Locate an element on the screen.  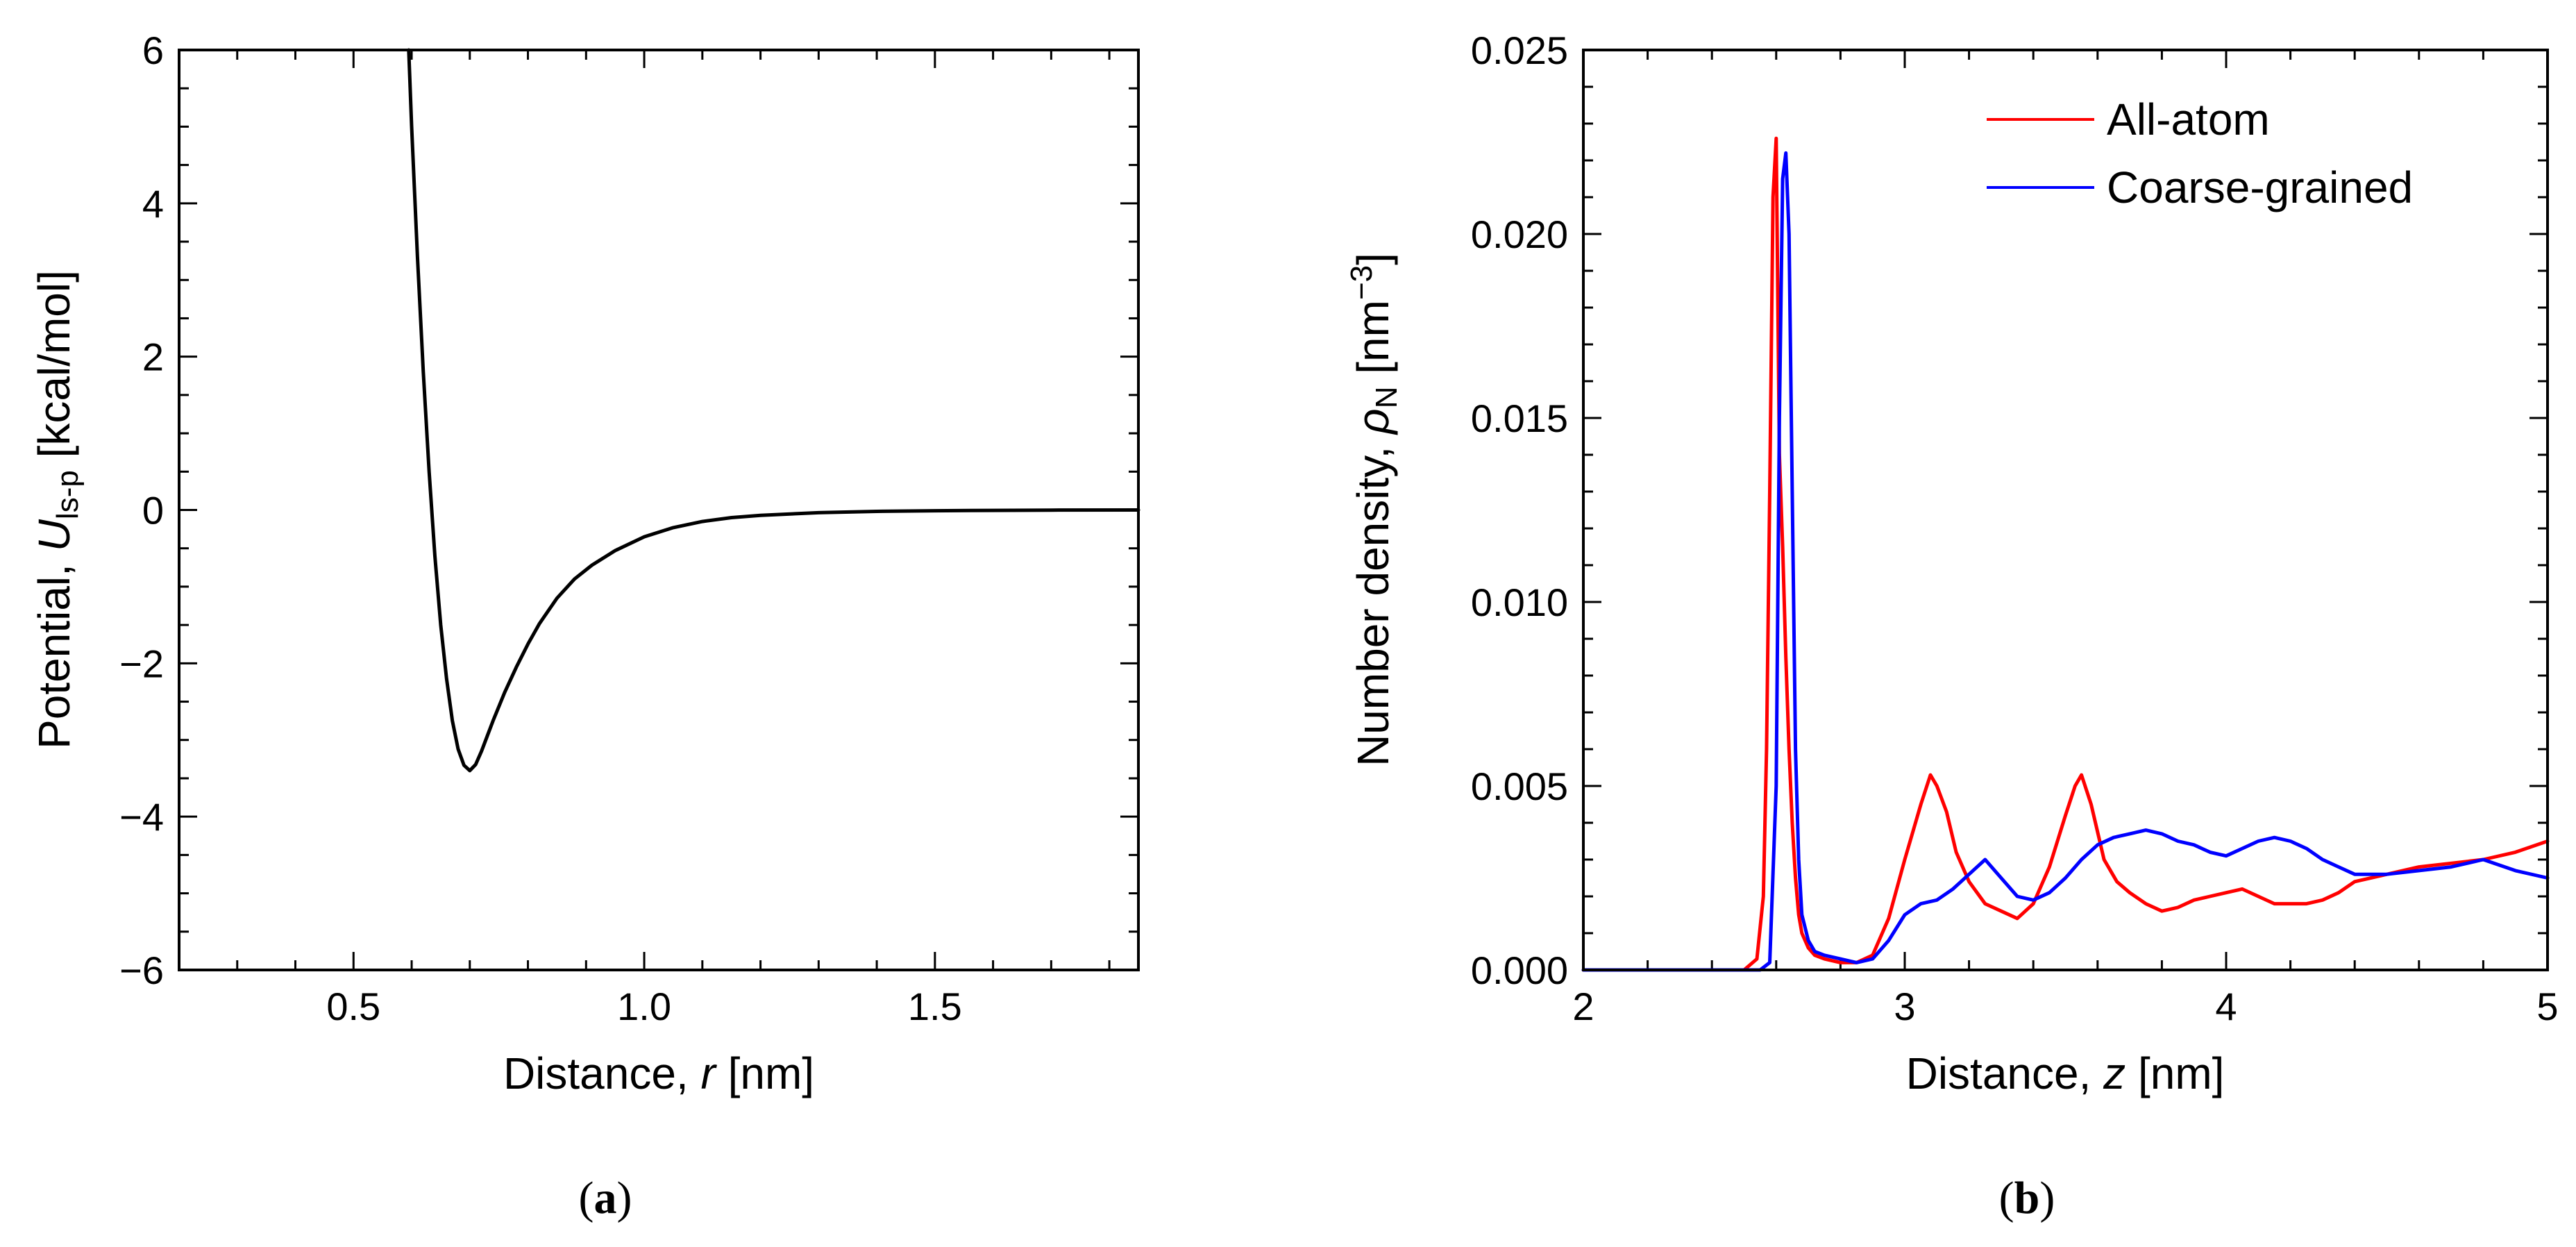
a-y-tick-label: −6 is located at coordinates (141, 970).